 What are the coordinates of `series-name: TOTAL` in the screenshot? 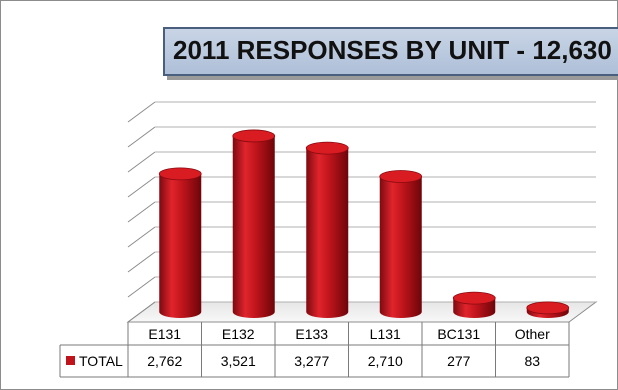 It's located at (101, 361).